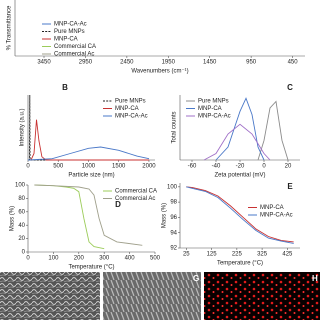  I want to click on x-tick-label: 300, so click(104, 259).